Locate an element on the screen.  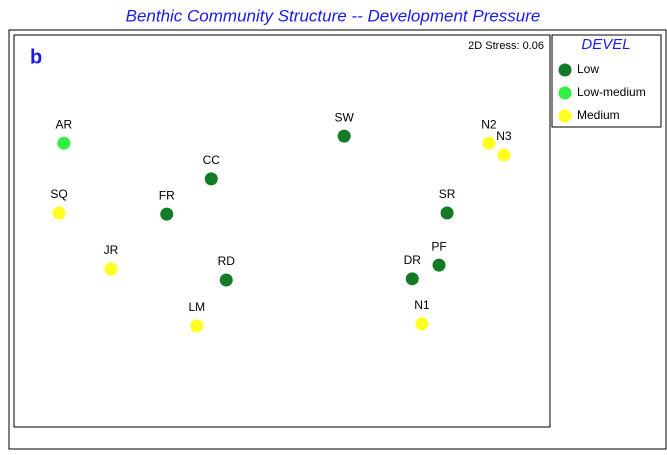
point-label: PF is located at coordinates (438, 246).